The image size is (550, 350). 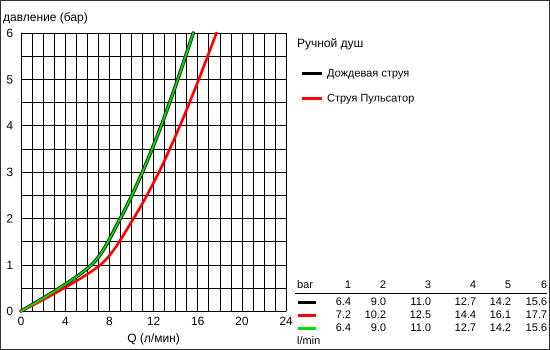 What do you see at coordinates (419, 315) in the screenshot?
I see `data-label: 12.5` at bounding box center [419, 315].